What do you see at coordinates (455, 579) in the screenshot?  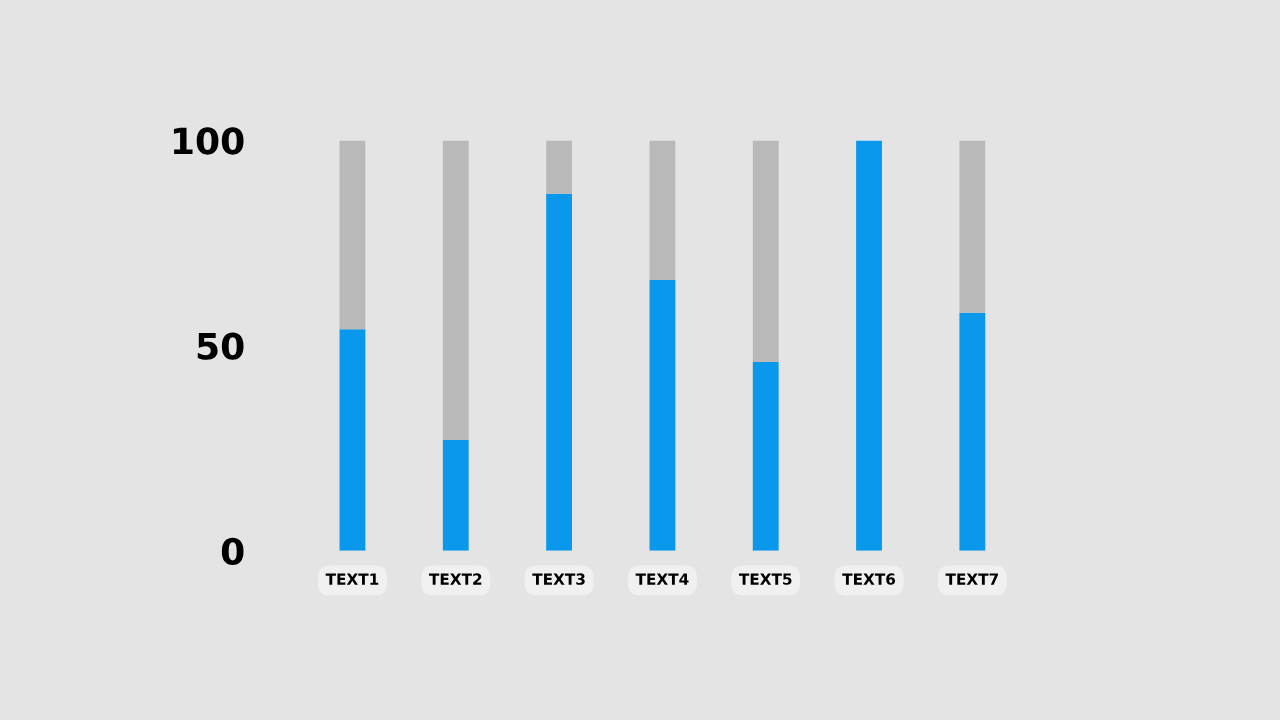 I see `x-tick-label: TEXT2` at bounding box center [455, 579].